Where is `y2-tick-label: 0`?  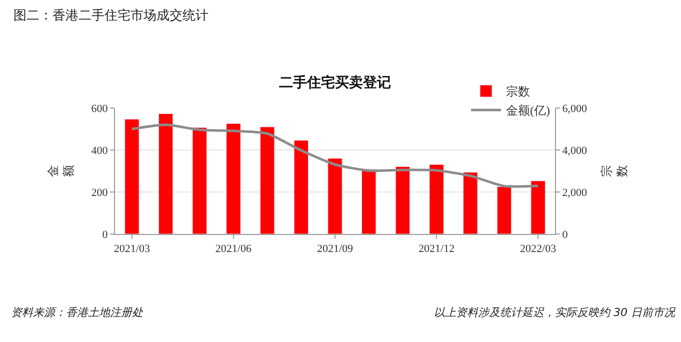
y2-tick-label: 0 is located at coordinates (565, 234).